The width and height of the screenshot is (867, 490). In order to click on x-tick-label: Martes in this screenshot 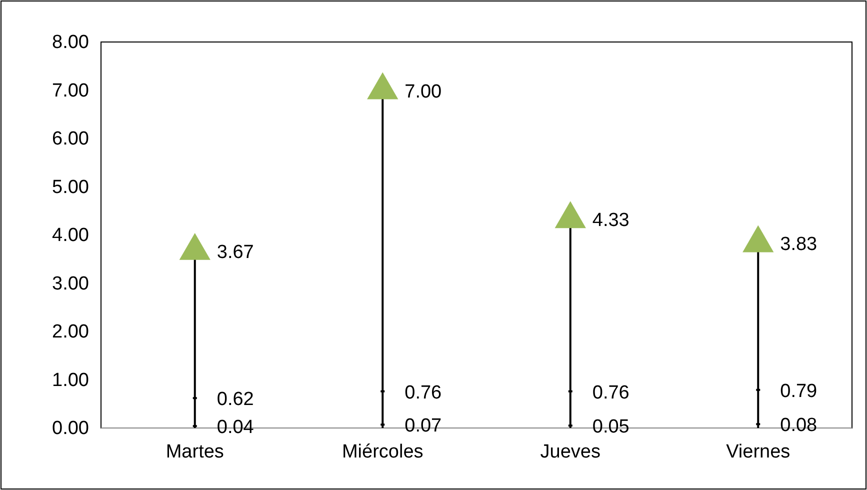, I will do `click(195, 451)`.